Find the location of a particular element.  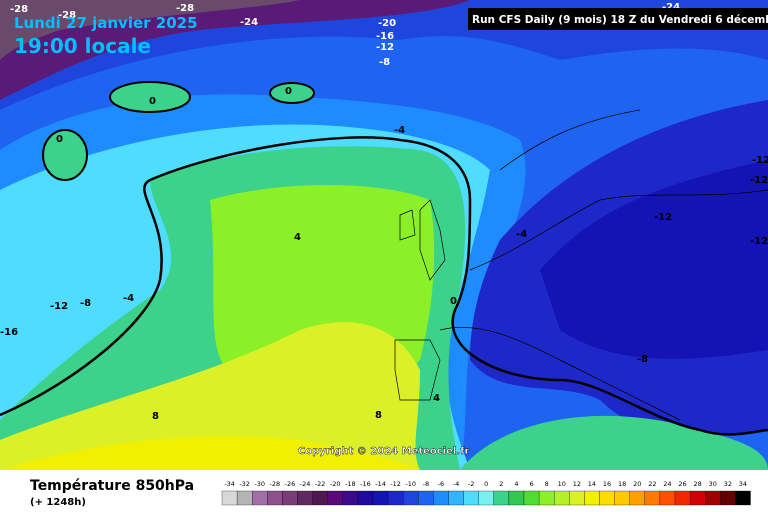

contour-label: -20 is located at coordinates (387, 23).